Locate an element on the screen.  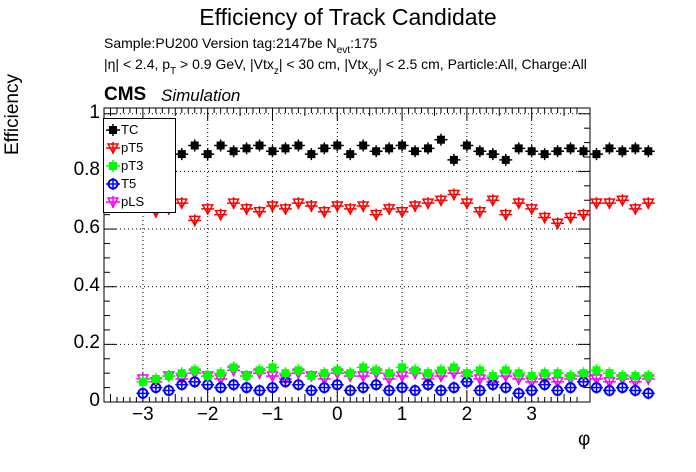
cuts-part3: | < 30 cm, |Vtx is located at coordinates (323, 64).